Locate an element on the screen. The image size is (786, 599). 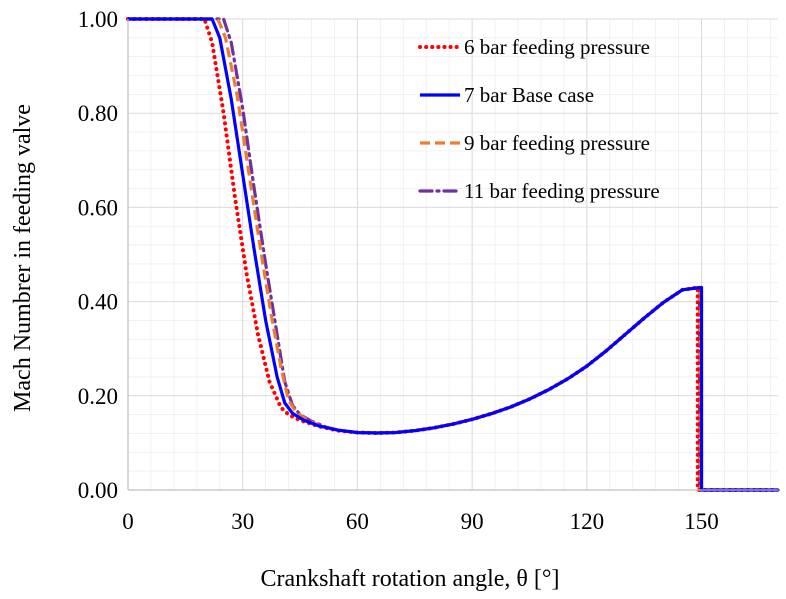
legend-label: 7 bar Base case is located at coordinates (529, 95).